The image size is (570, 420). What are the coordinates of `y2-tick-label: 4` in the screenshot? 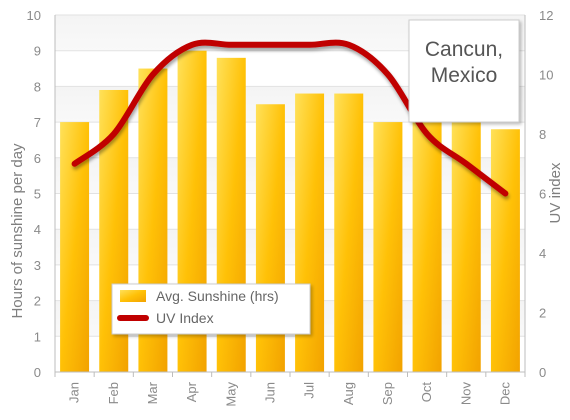 It's located at (542, 253).